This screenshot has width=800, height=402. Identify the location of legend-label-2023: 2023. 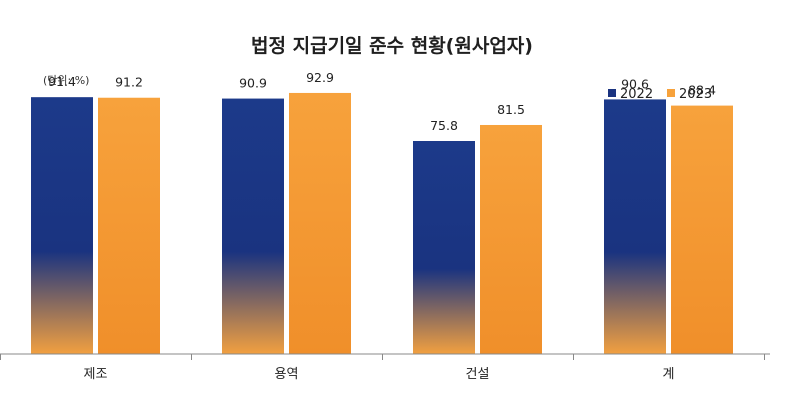
(695, 94).